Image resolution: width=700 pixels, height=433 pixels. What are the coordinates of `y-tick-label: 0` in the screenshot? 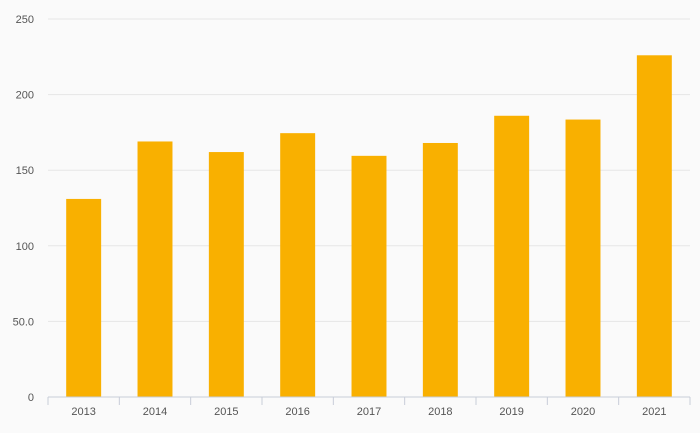 It's located at (31, 398).